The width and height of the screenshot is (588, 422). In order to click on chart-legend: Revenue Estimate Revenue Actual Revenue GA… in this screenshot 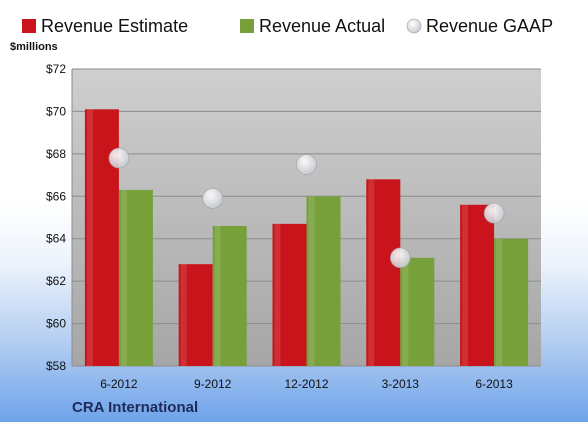, I will do `click(287, 26)`.